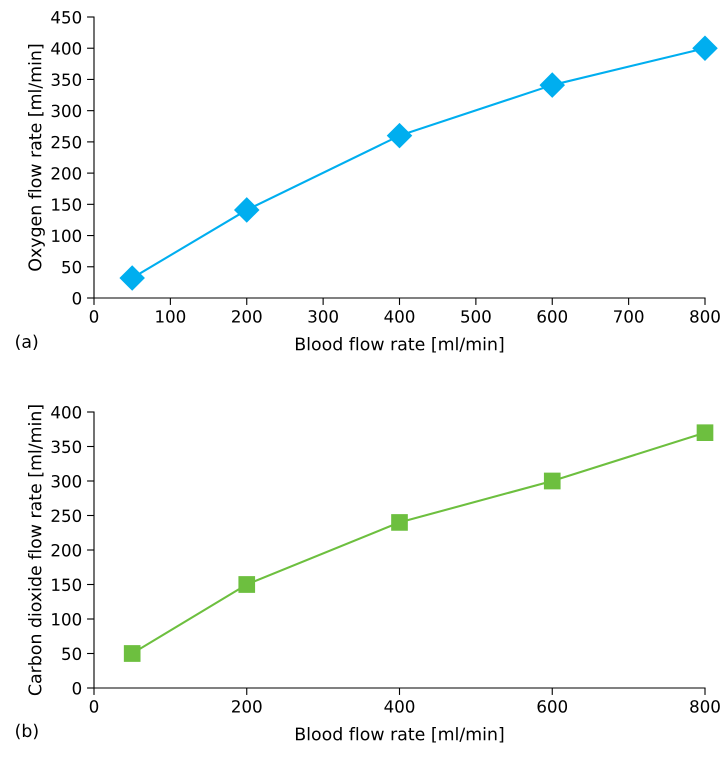 This screenshot has width=724, height=758. I want to click on y-tick-label: 450, so click(66, 17).